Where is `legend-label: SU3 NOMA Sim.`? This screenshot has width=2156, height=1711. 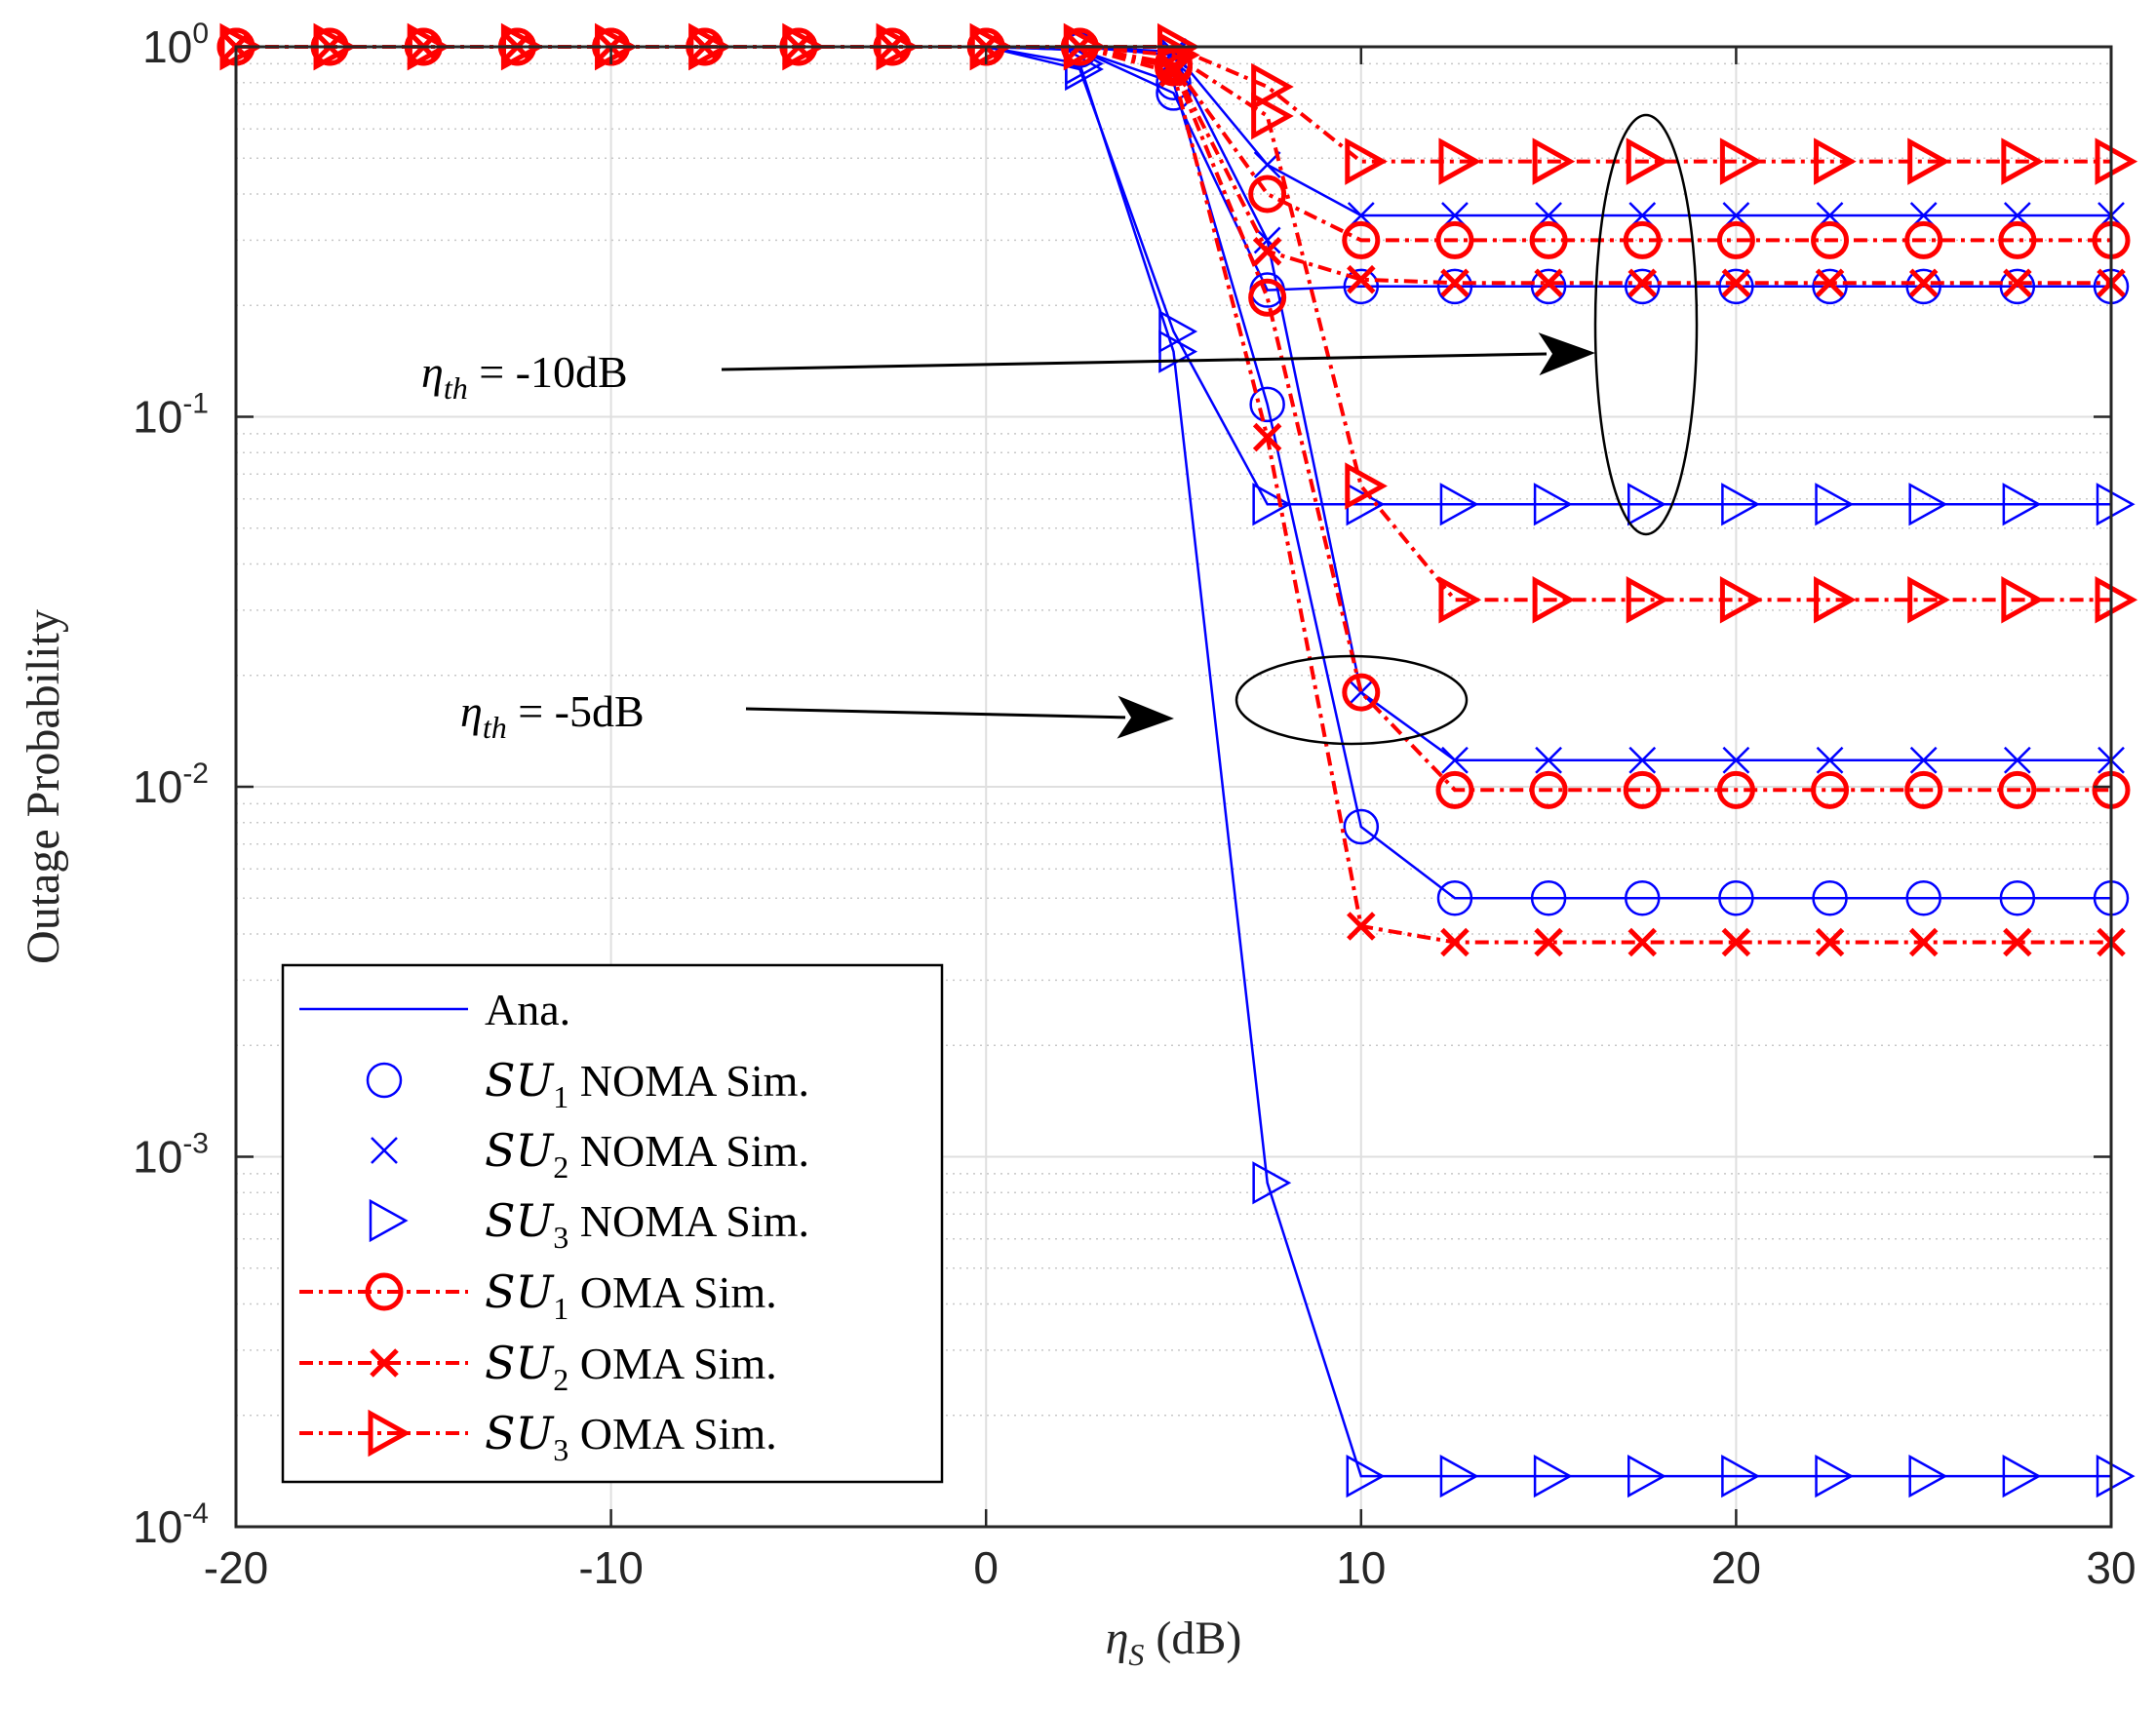
legend-label: SU3 NOMA Sim. is located at coordinates (647, 1224).